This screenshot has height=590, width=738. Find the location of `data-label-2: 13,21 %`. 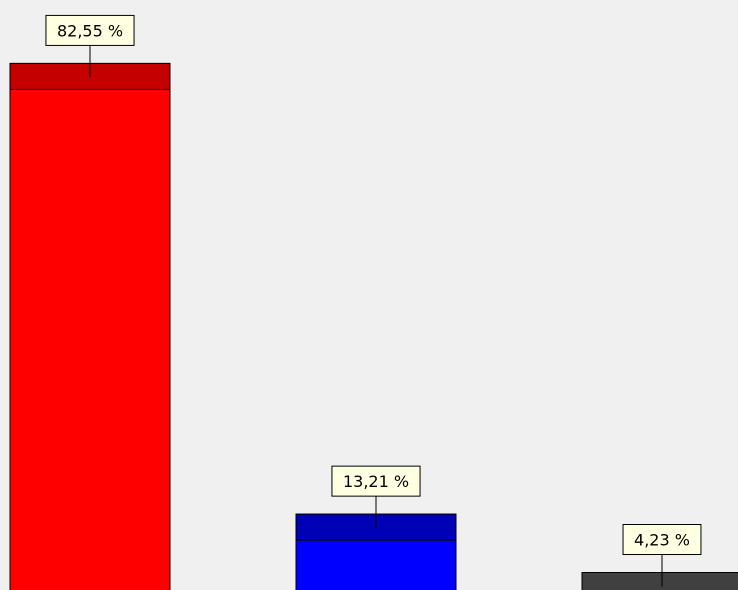

data-label-2: 13,21 % is located at coordinates (376, 497).